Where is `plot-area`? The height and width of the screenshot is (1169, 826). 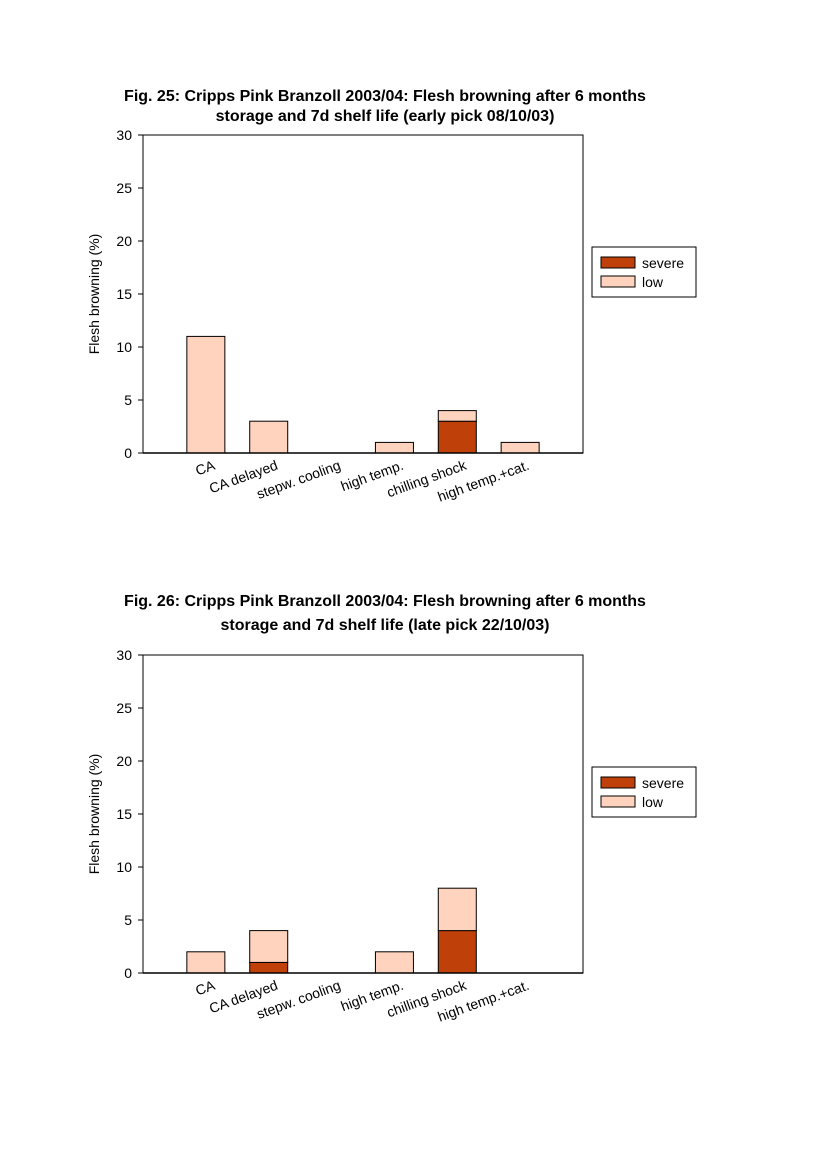 plot-area is located at coordinates (363, 814).